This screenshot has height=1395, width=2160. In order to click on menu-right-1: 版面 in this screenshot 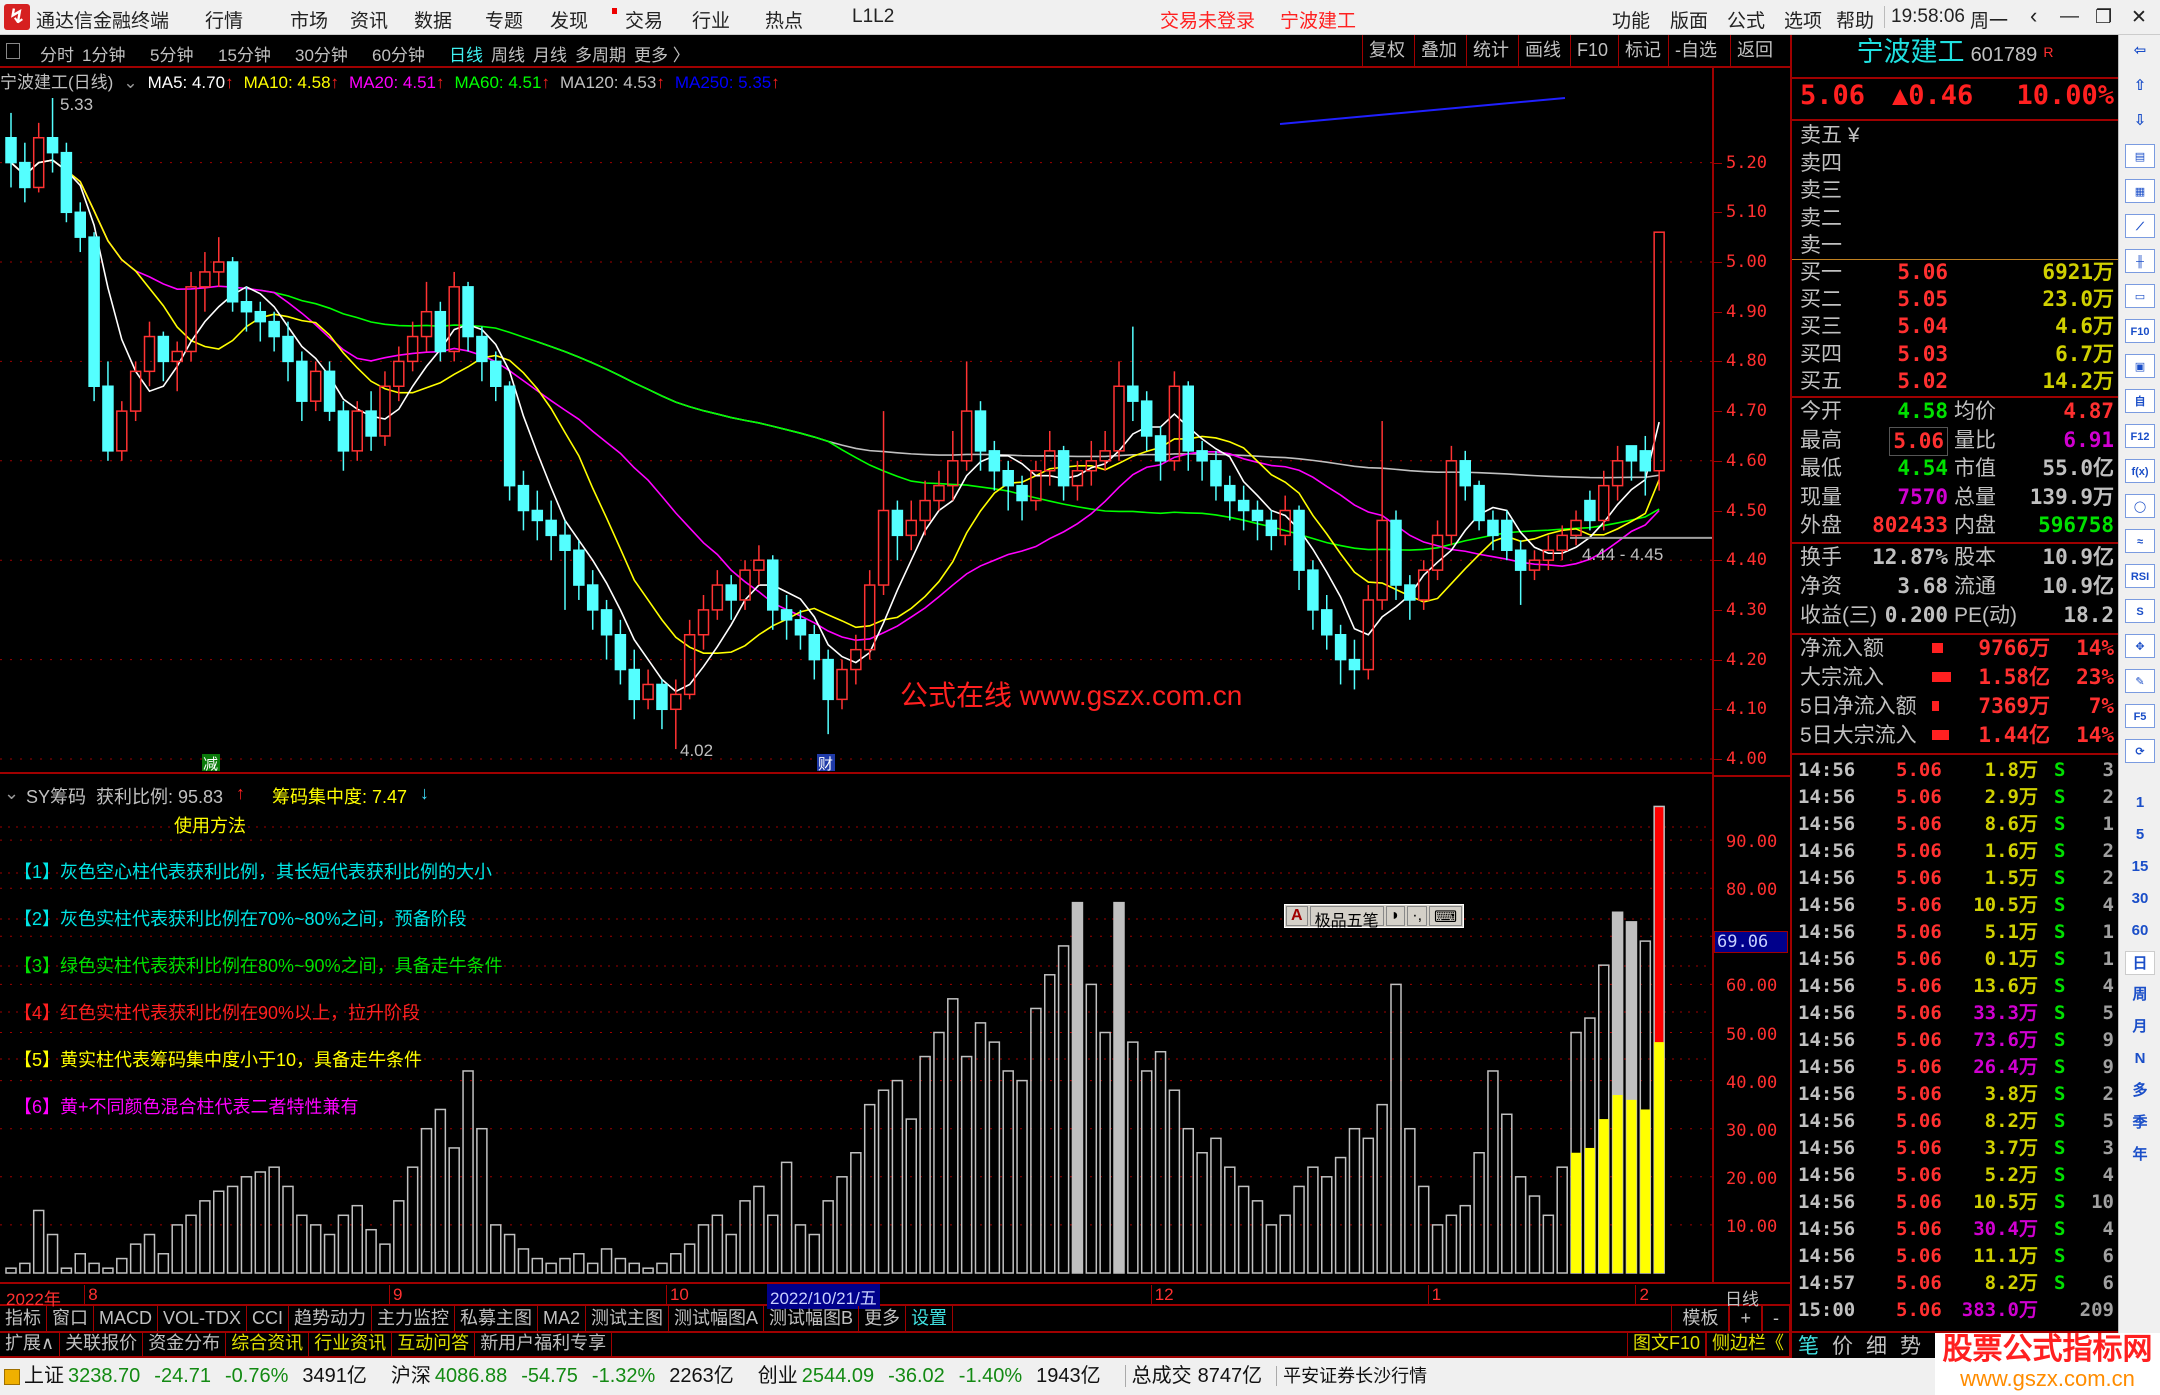, I will do `click(1689, 21)`.